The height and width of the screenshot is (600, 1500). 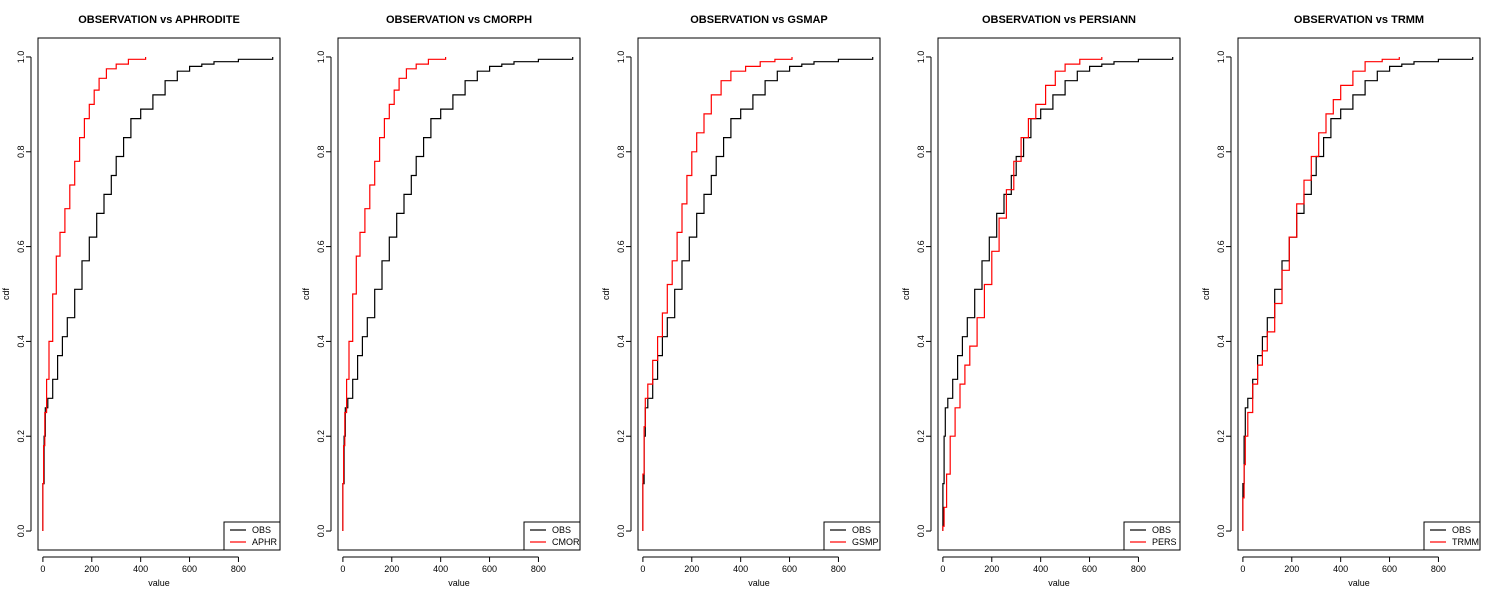 I want to click on series-line-aphr, so click(x=94, y=294).